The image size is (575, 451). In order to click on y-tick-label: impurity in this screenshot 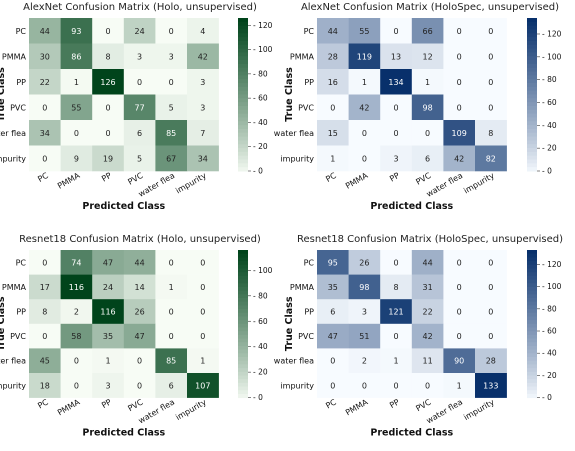, I will do `click(13, 385)`.